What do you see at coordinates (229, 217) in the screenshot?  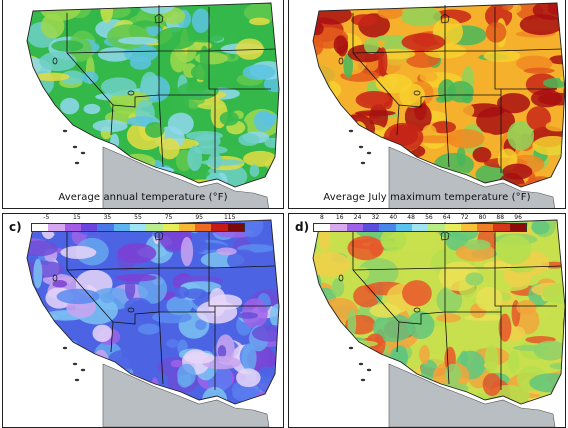 I see `colorbar-tick-label: 115` at bounding box center [229, 217].